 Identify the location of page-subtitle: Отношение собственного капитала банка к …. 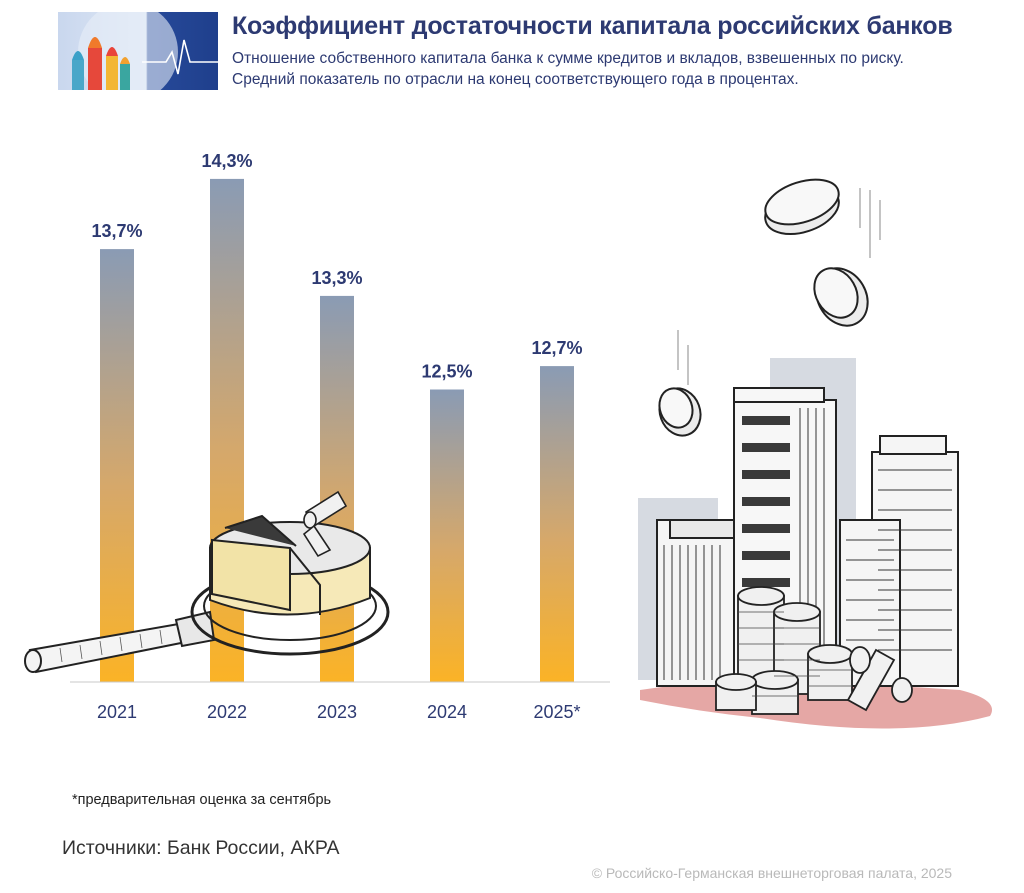
(568, 69).